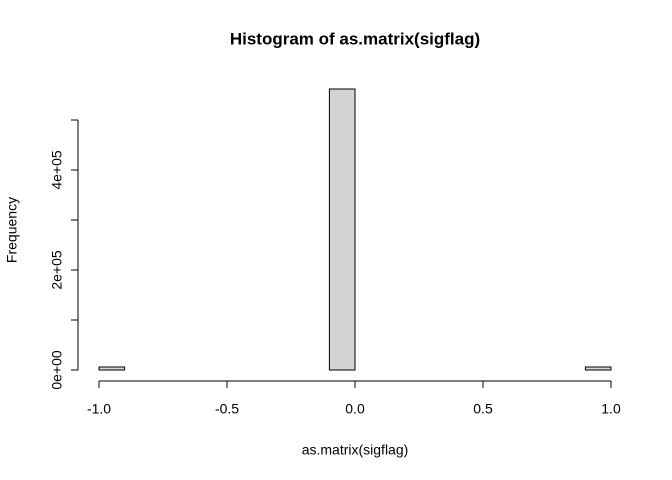 The height and width of the screenshot is (480, 672). What do you see at coordinates (12, 230) in the screenshot?
I see `y-axis-label: Frequency` at bounding box center [12, 230].